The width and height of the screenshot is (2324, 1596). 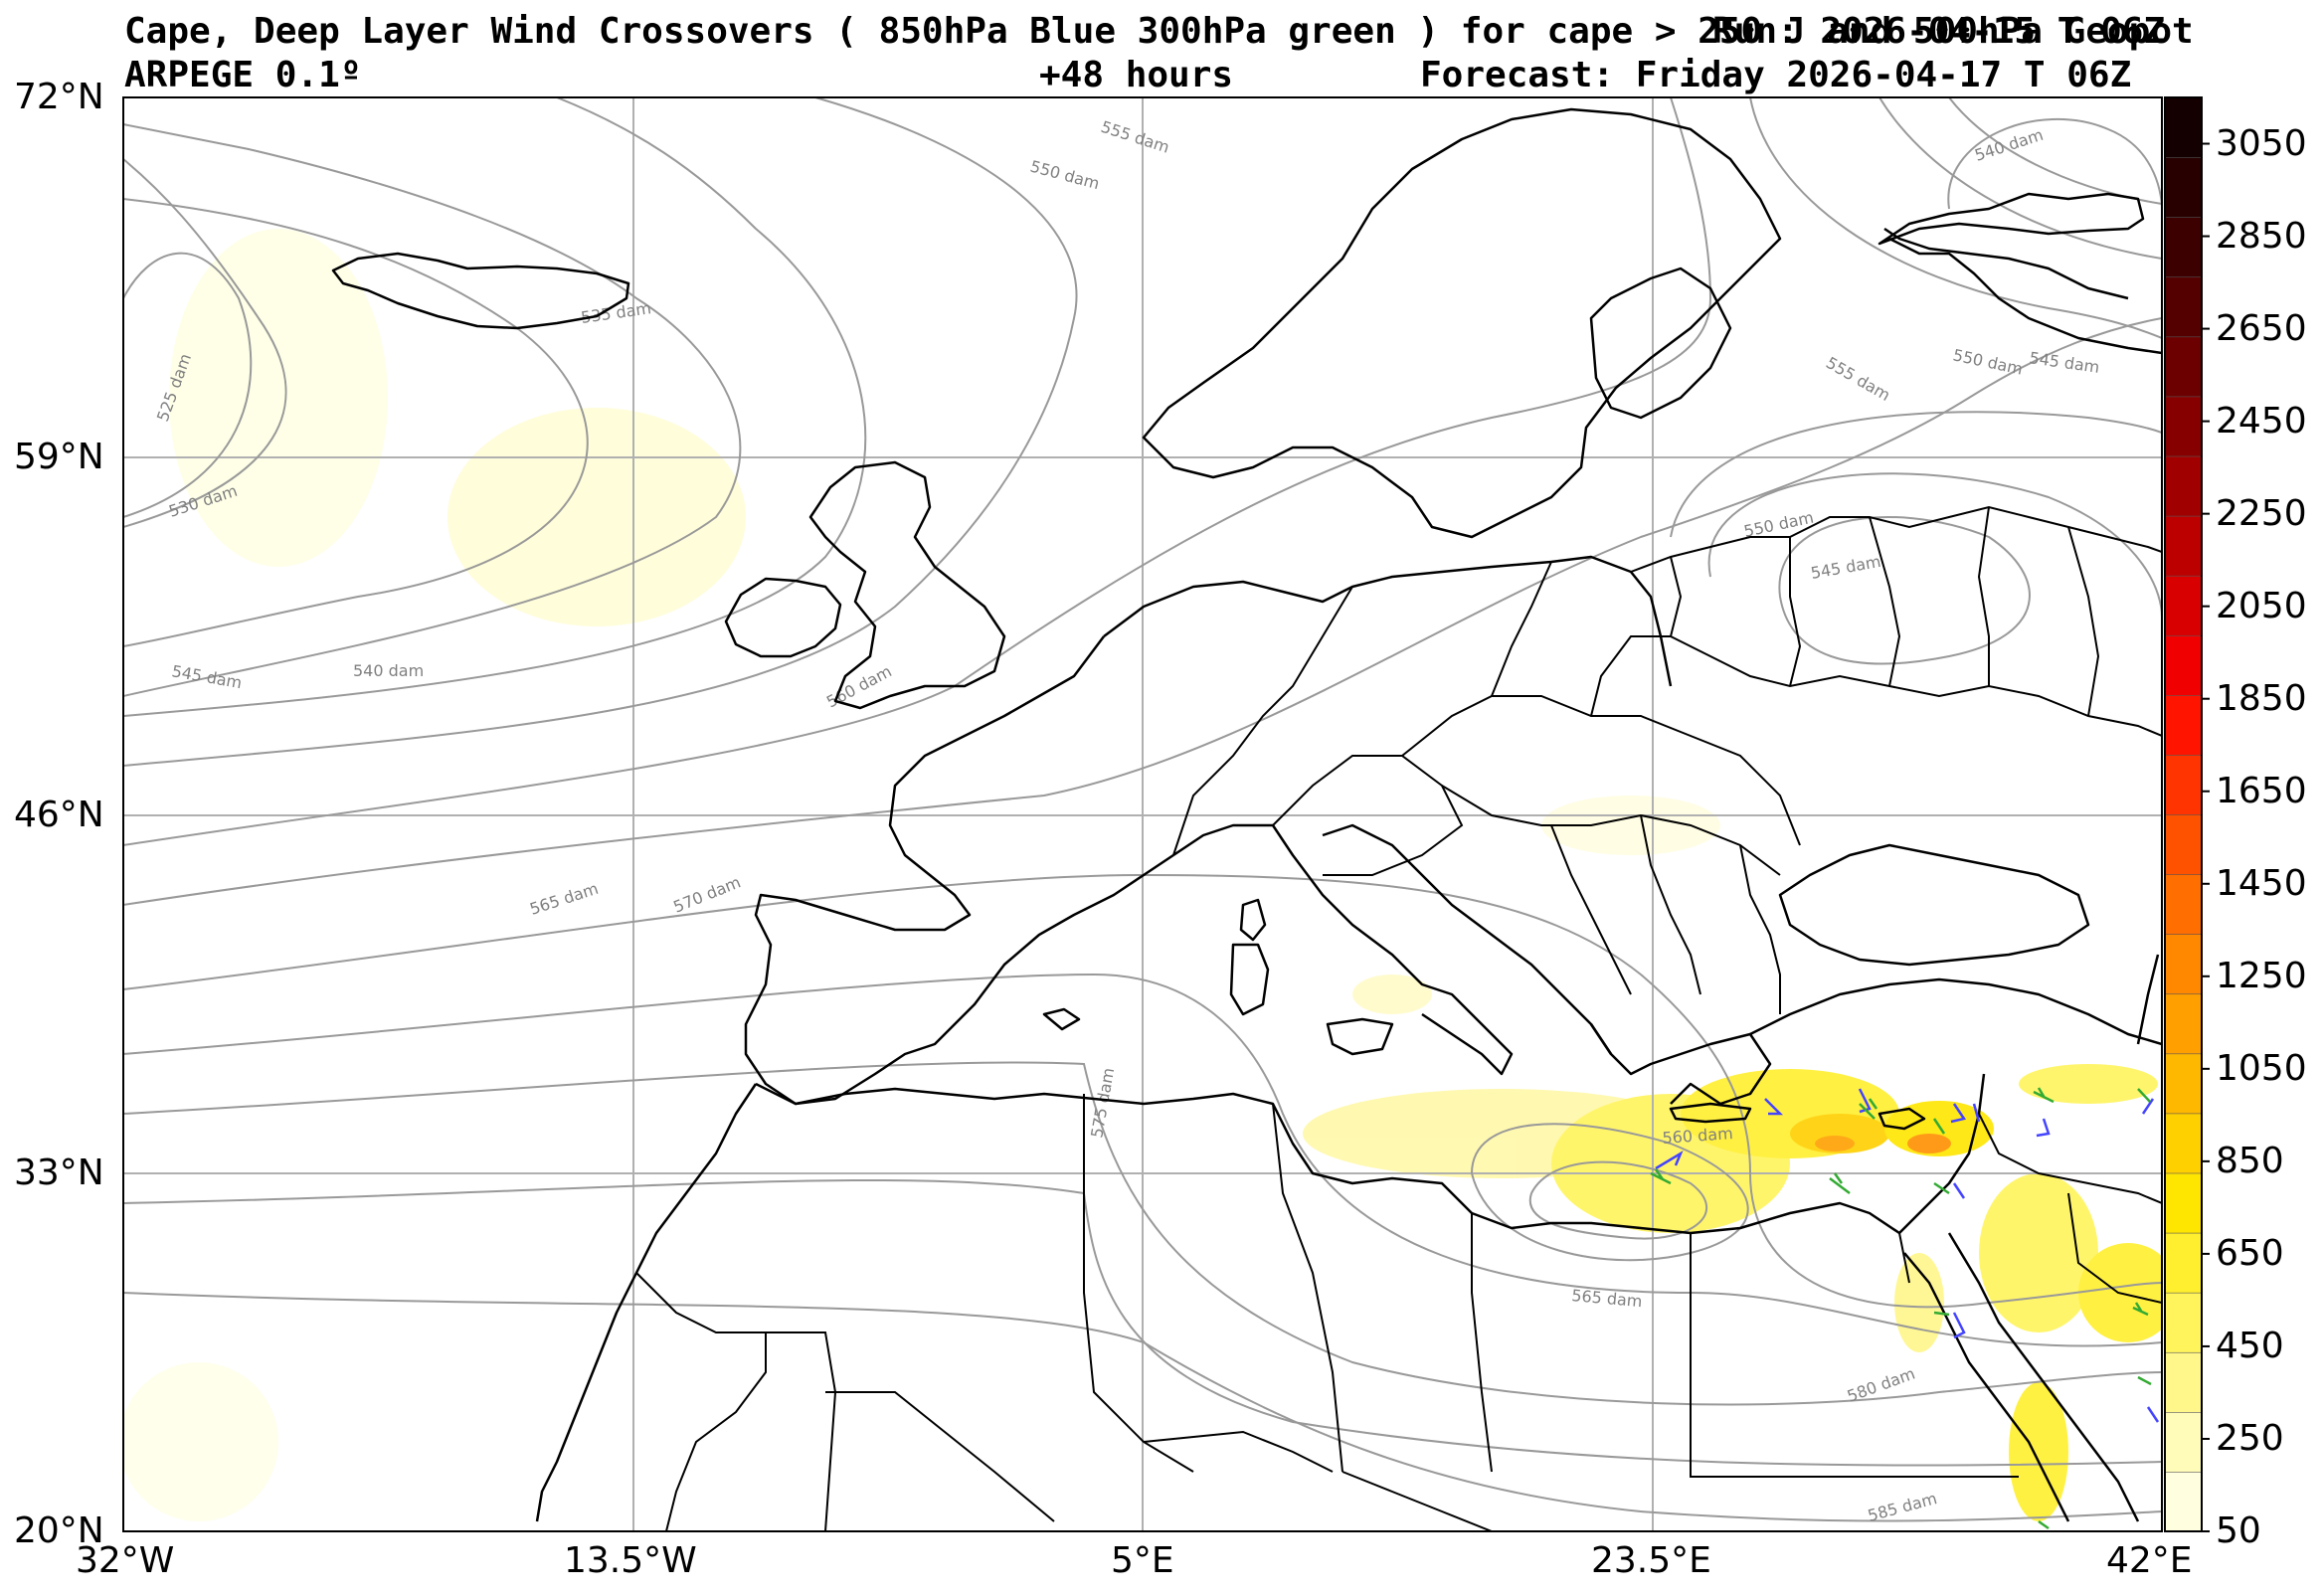 What do you see at coordinates (1680, 1065) in the screenshot?
I see `greece-coast` at bounding box center [1680, 1065].